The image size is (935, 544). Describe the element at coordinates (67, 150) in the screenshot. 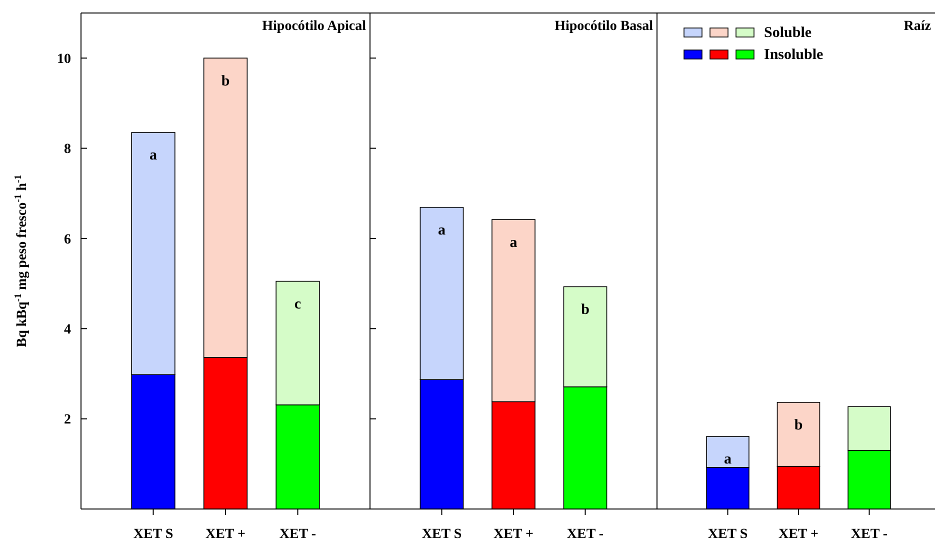

I see `y-tick-label: 8` at that location.